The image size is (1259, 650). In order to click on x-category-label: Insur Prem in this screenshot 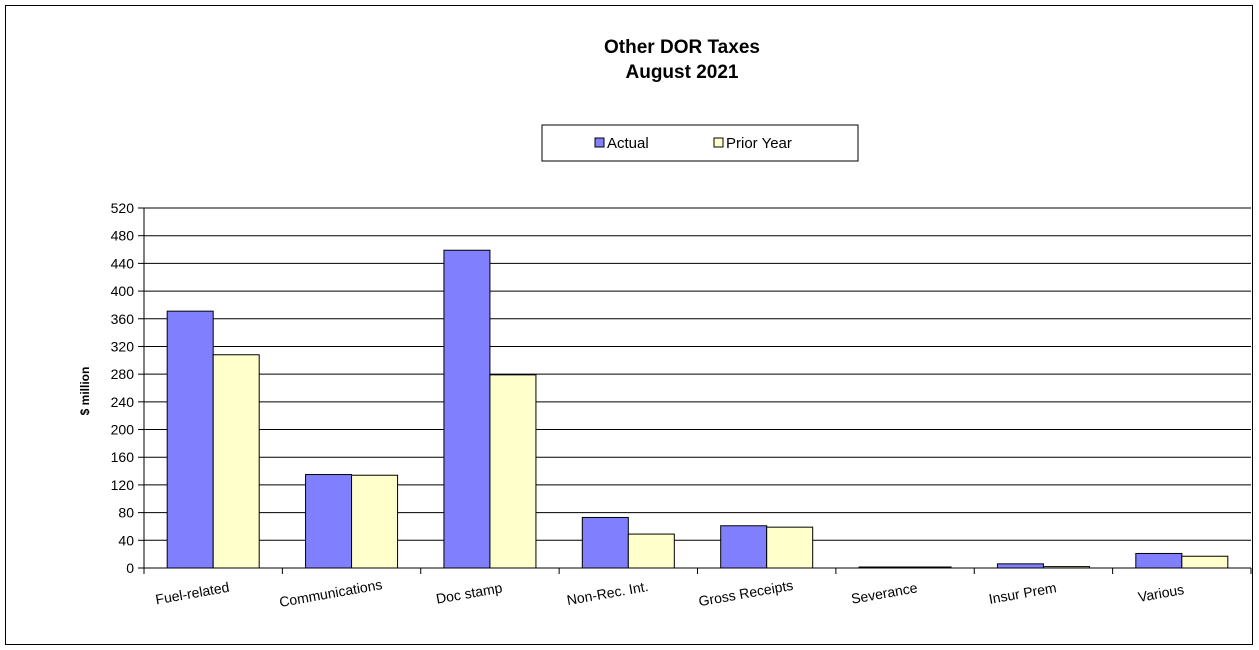, I will do `click(1022, 593)`.